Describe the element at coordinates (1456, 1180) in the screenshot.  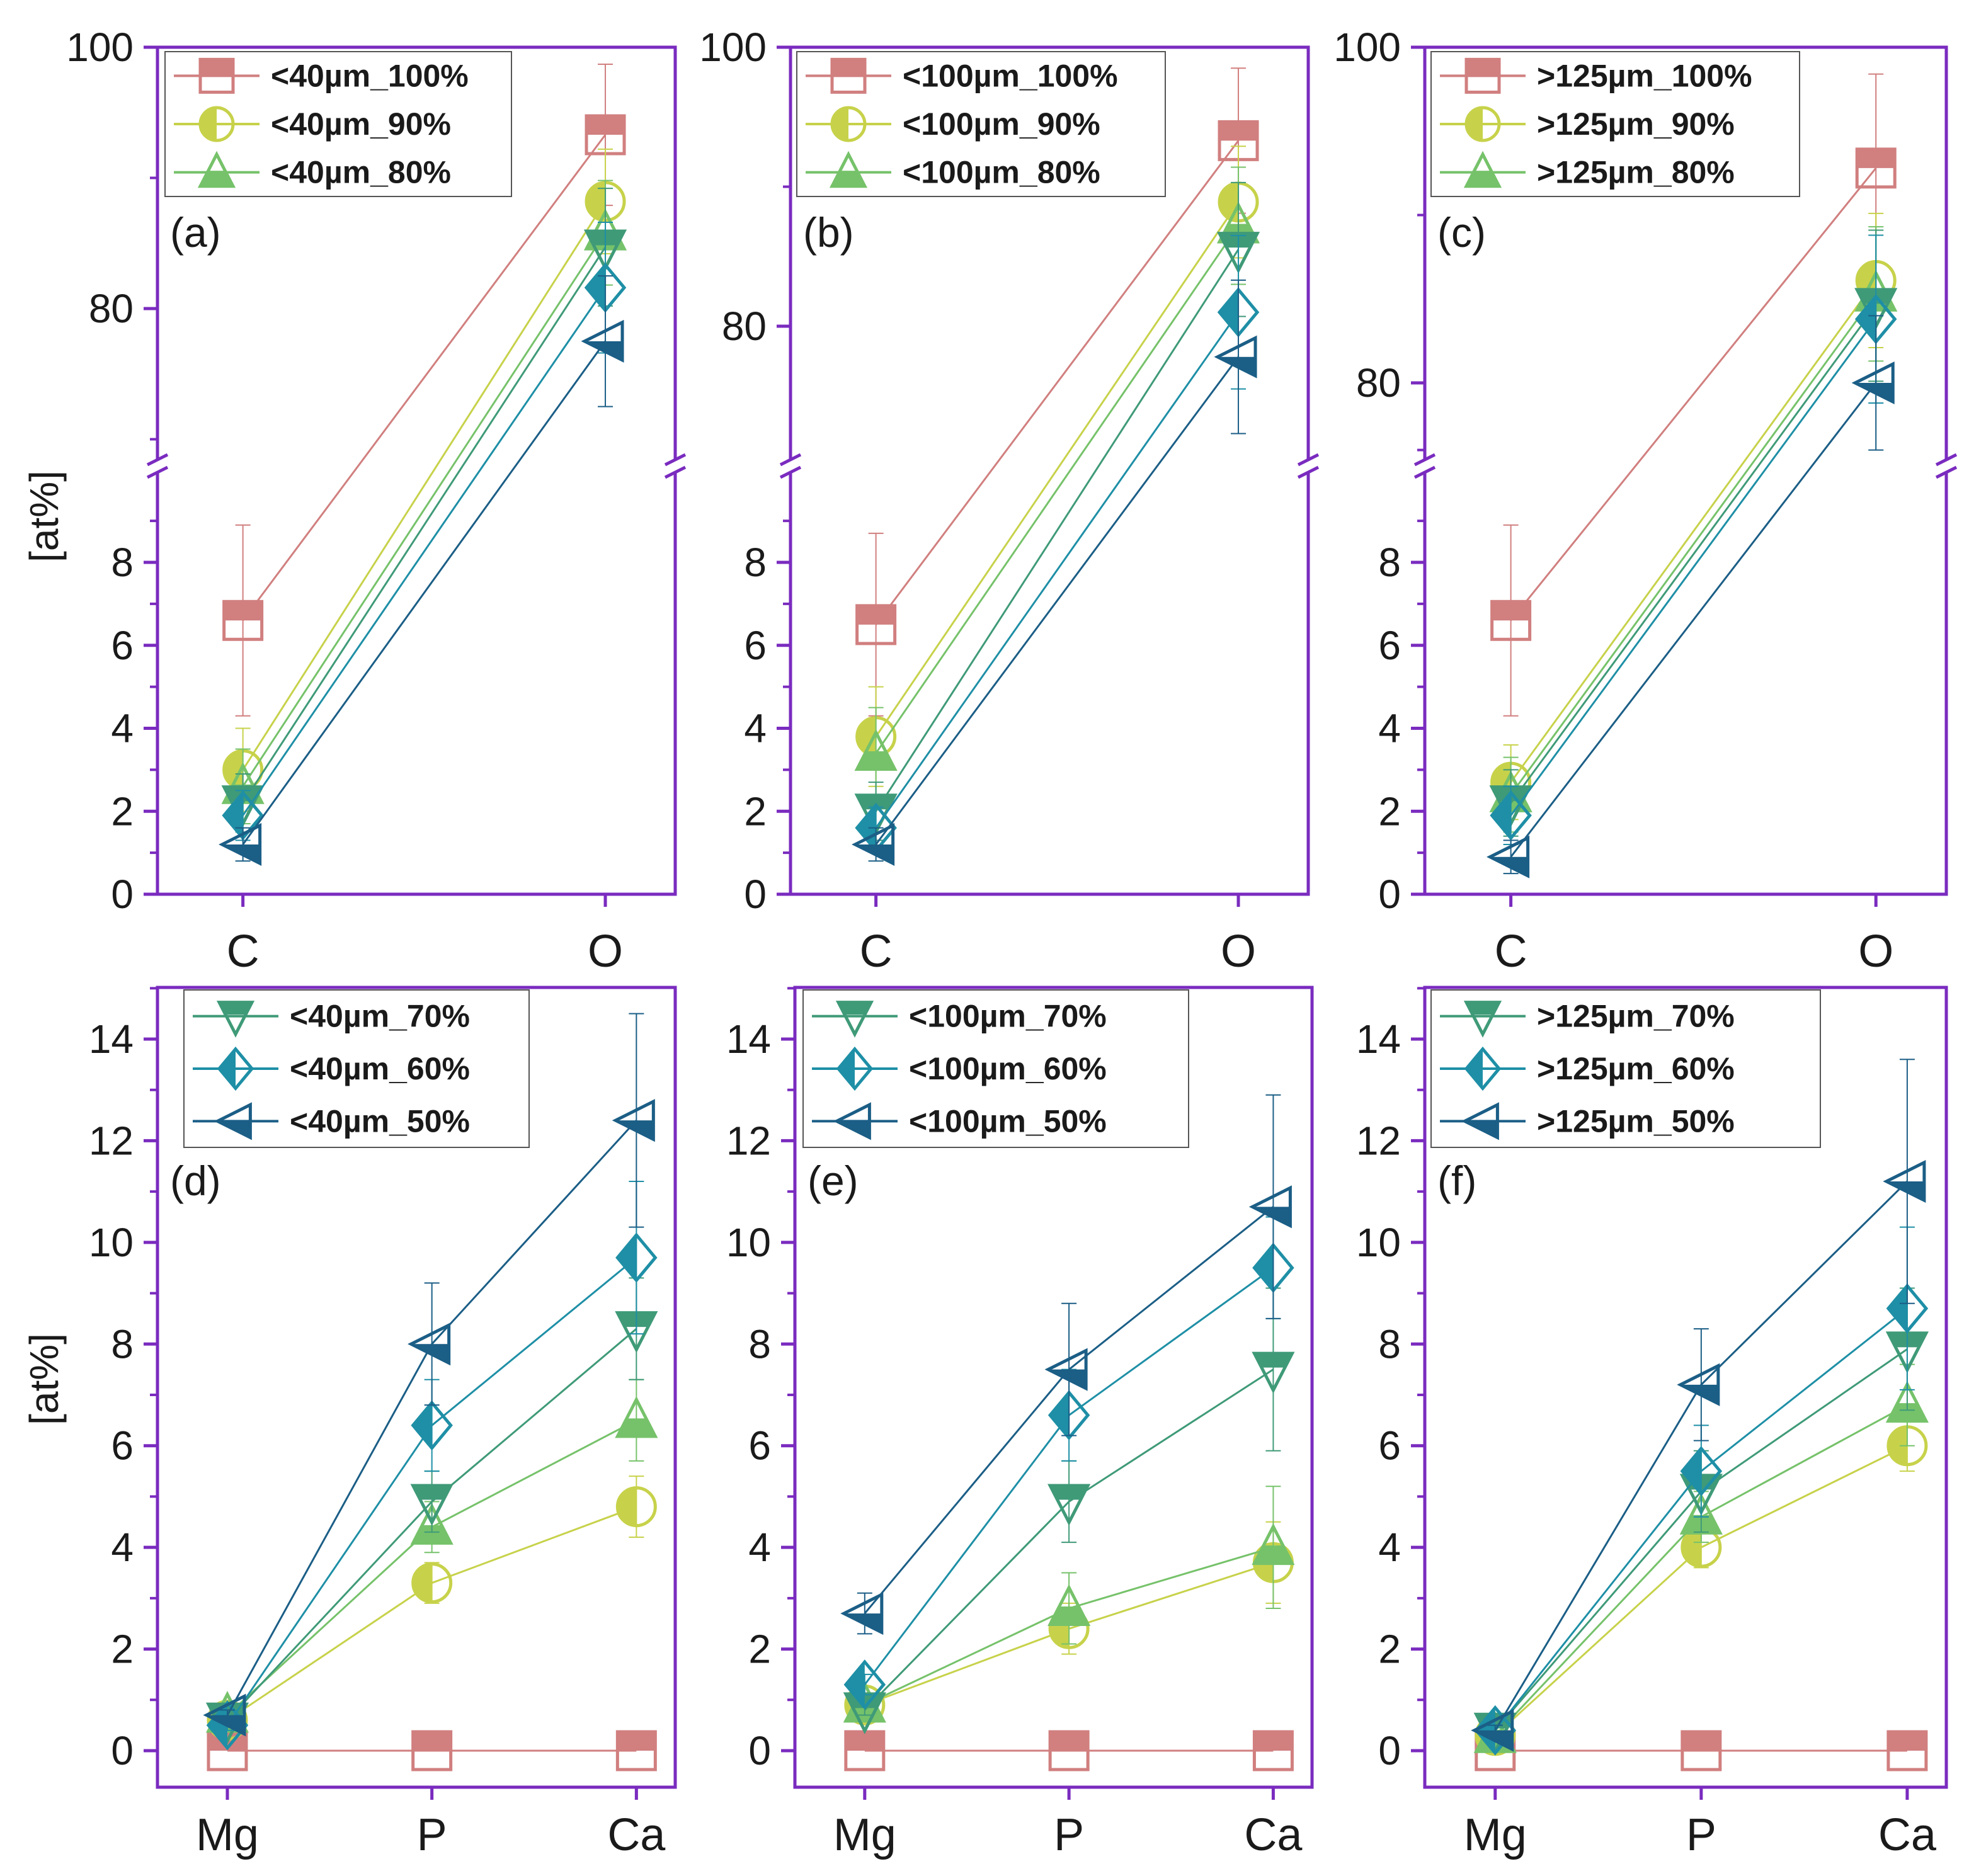
I see `panel-label: (f)` at that location.